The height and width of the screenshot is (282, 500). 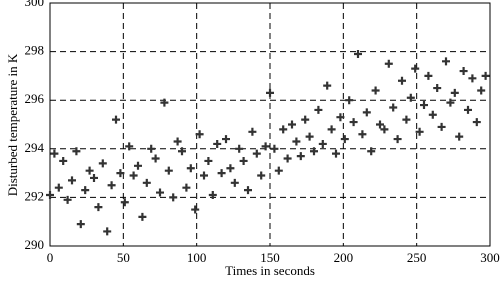 What do you see at coordinates (50, 257) in the screenshot?
I see `x-tick-label: 0` at bounding box center [50, 257].